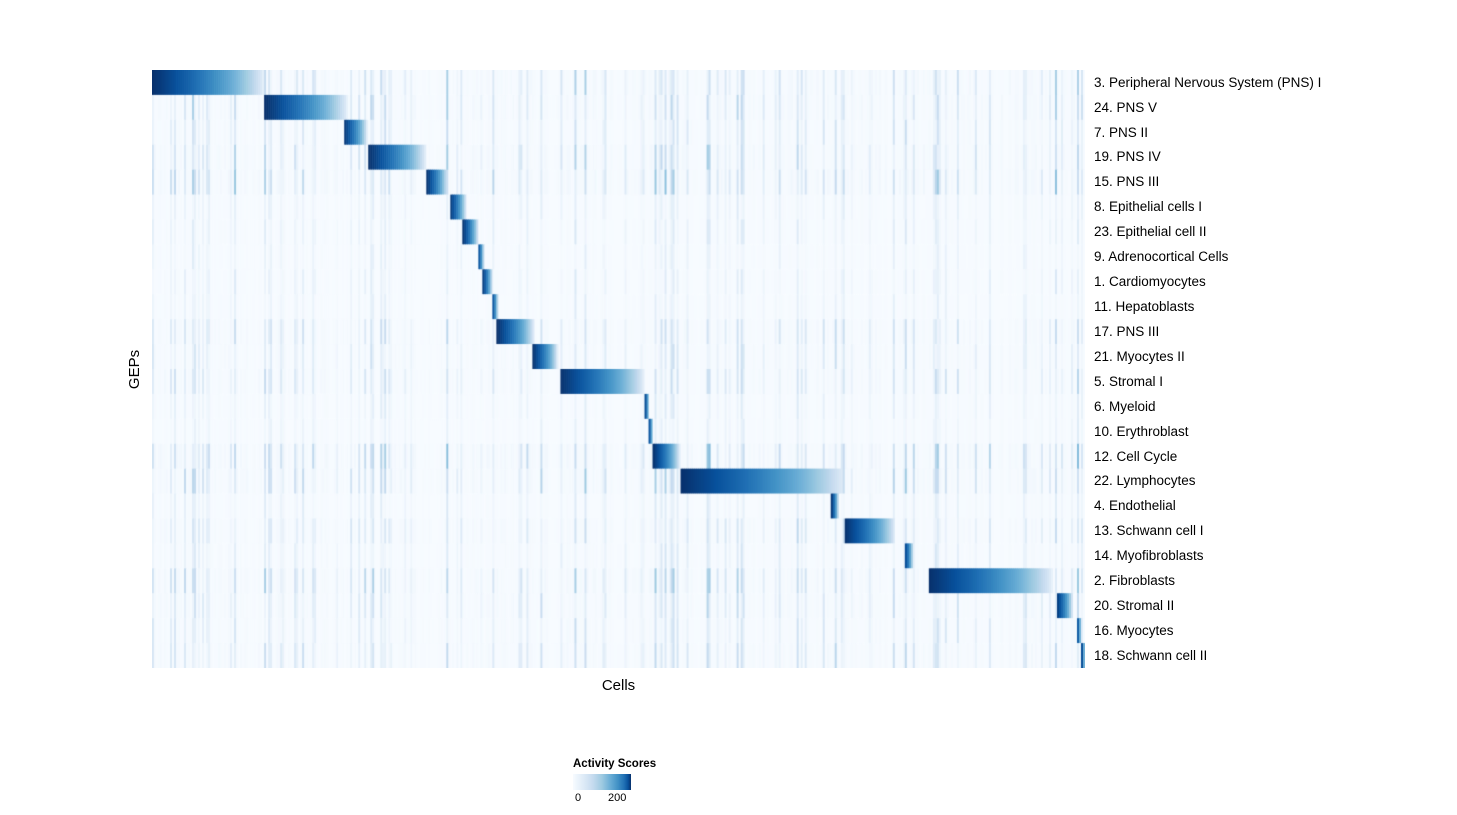 The height and width of the screenshot is (815, 1457). I want to click on row-label: 6. Myeloid, so click(1125, 406).